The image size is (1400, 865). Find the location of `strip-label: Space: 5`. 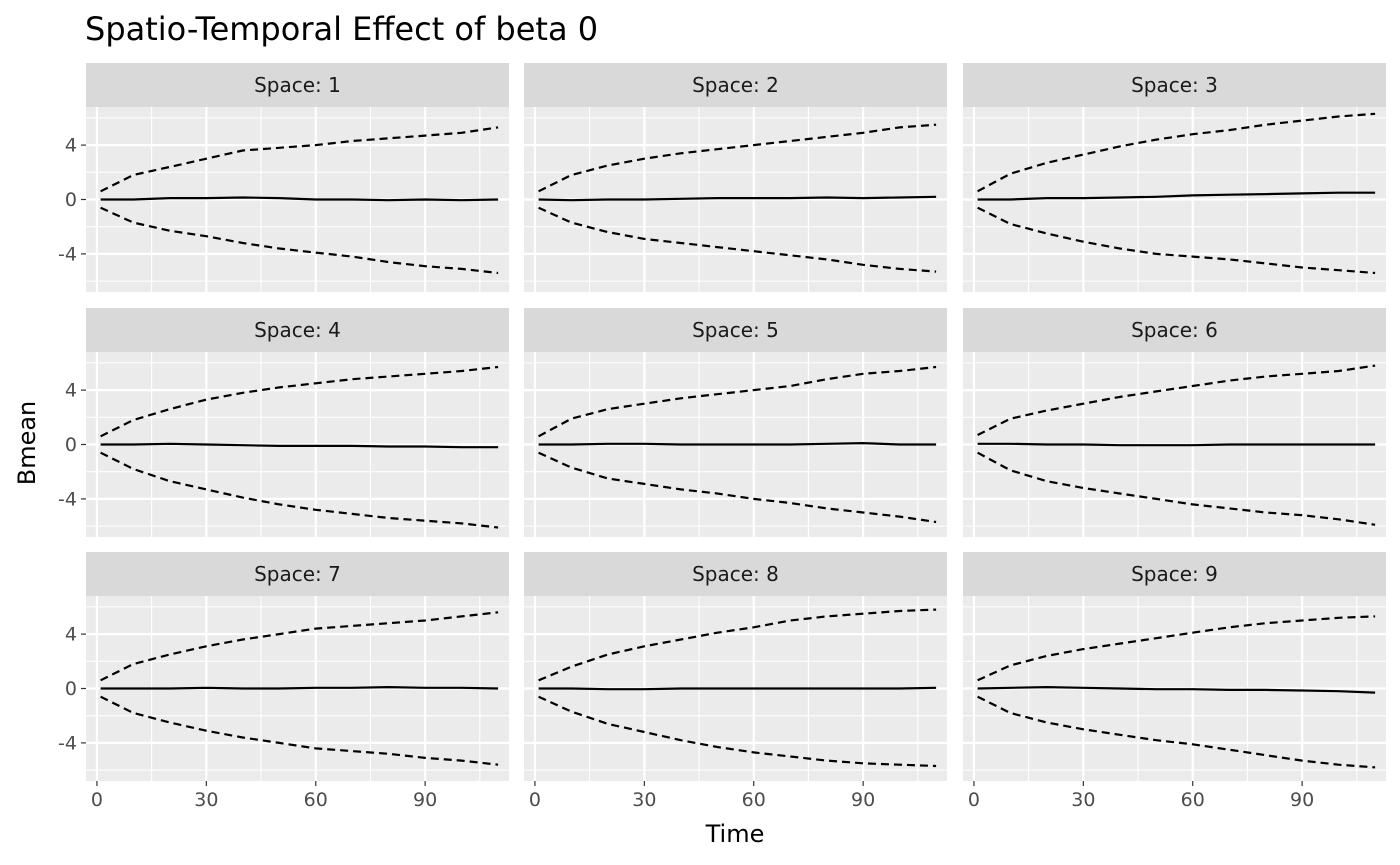

strip-label: Space: 5 is located at coordinates (735, 330).